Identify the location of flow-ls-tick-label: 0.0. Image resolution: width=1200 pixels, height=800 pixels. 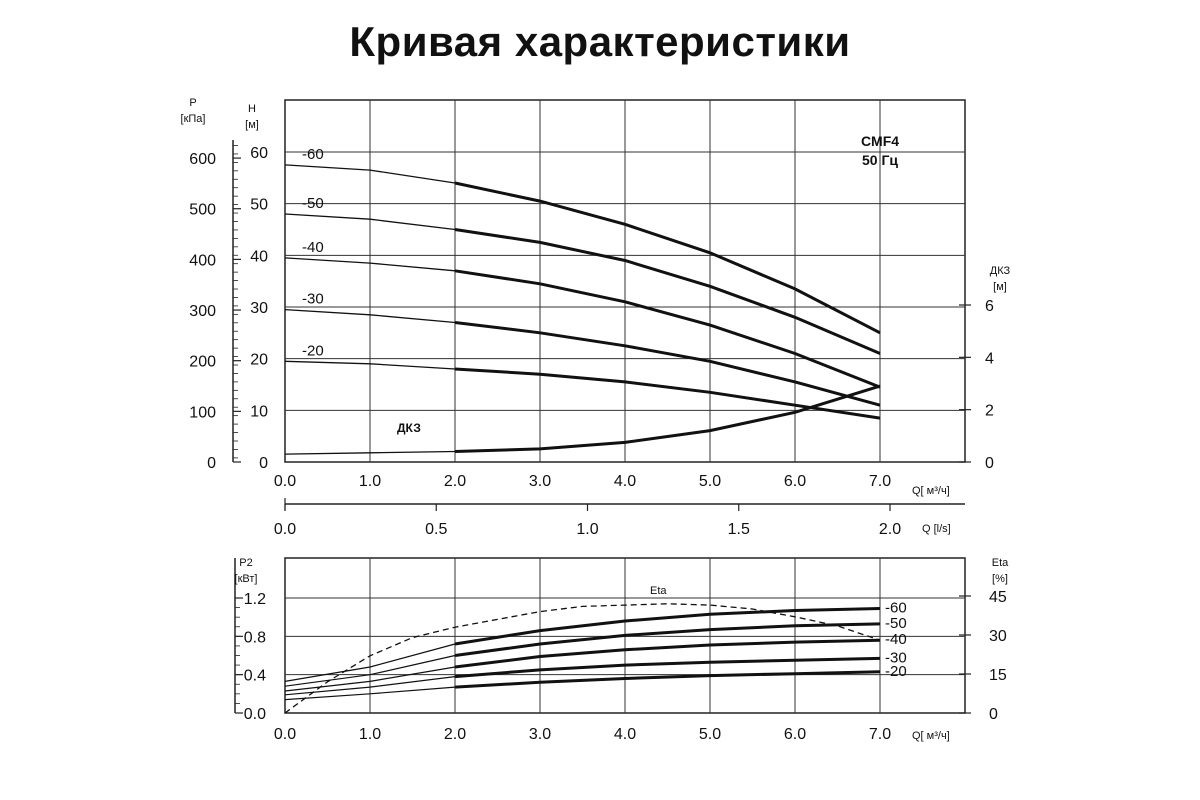
(285, 529).